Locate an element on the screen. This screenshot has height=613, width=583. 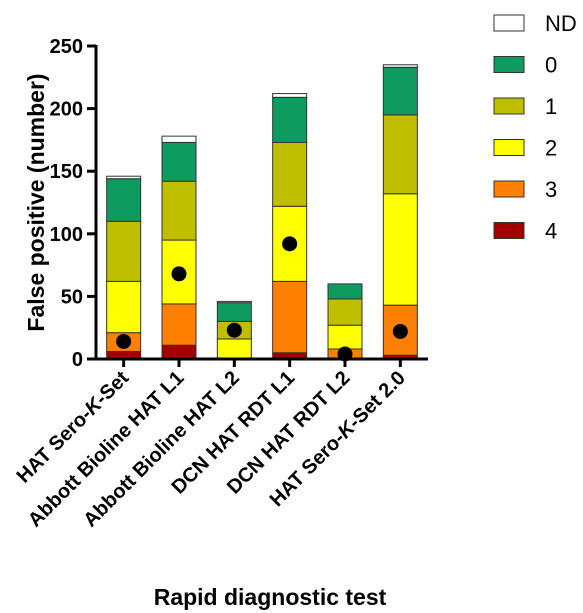
dots-layer is located at coordinates (262, 299).